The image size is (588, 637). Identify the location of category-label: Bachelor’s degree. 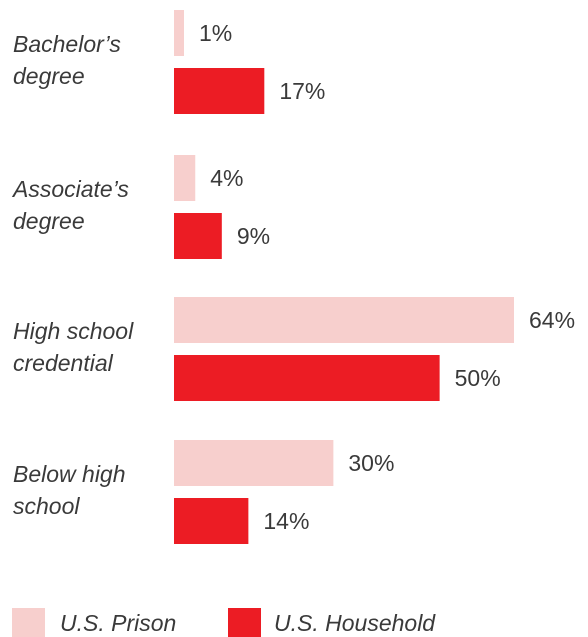
(67, 60).